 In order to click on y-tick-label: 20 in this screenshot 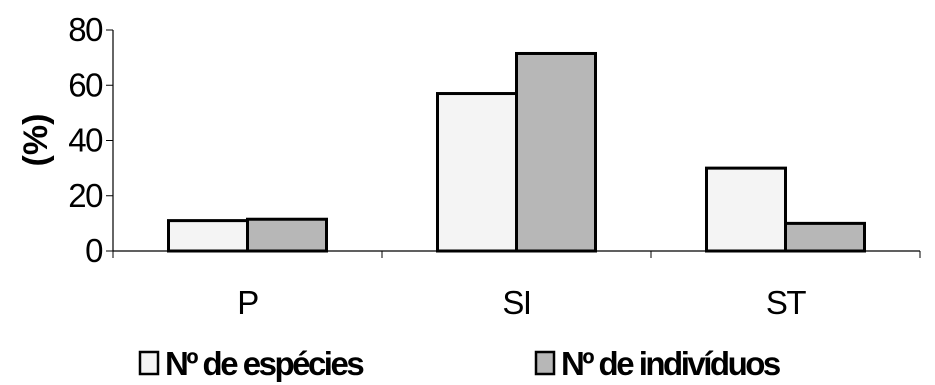, I will do `click(85, 195)`.